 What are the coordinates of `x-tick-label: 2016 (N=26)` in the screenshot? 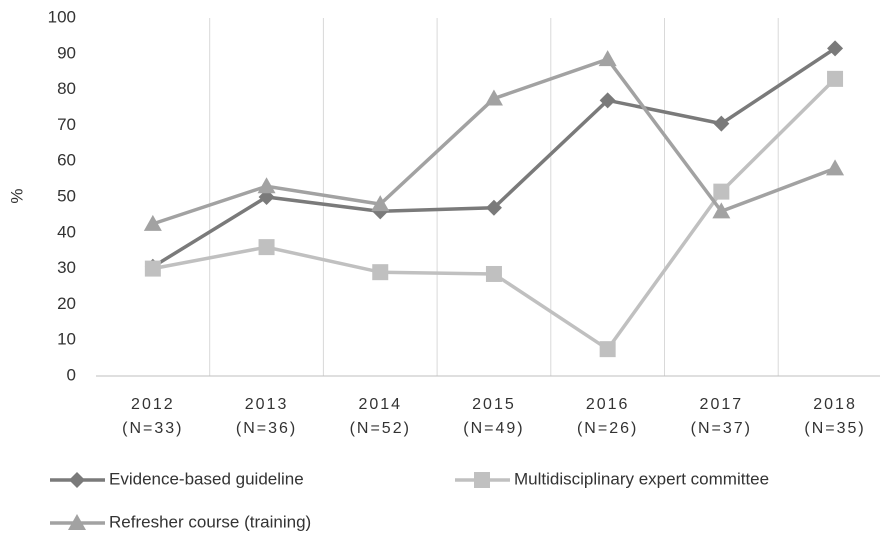 It's located at (607, 416).